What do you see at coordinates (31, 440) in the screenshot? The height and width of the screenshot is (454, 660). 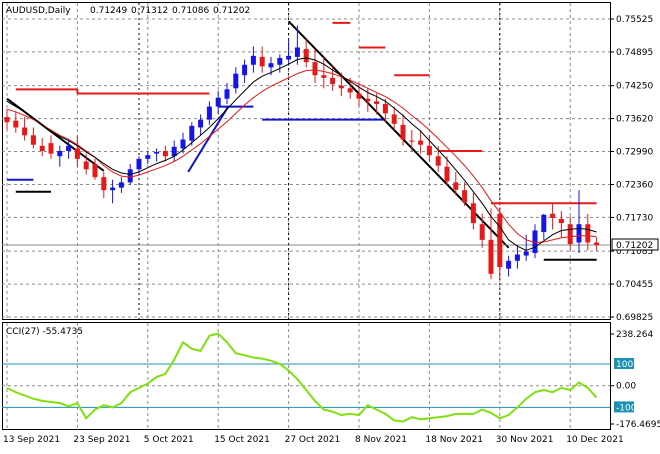 I see `date-label: 13 Sep 2021` at bounding box center [31, 440].